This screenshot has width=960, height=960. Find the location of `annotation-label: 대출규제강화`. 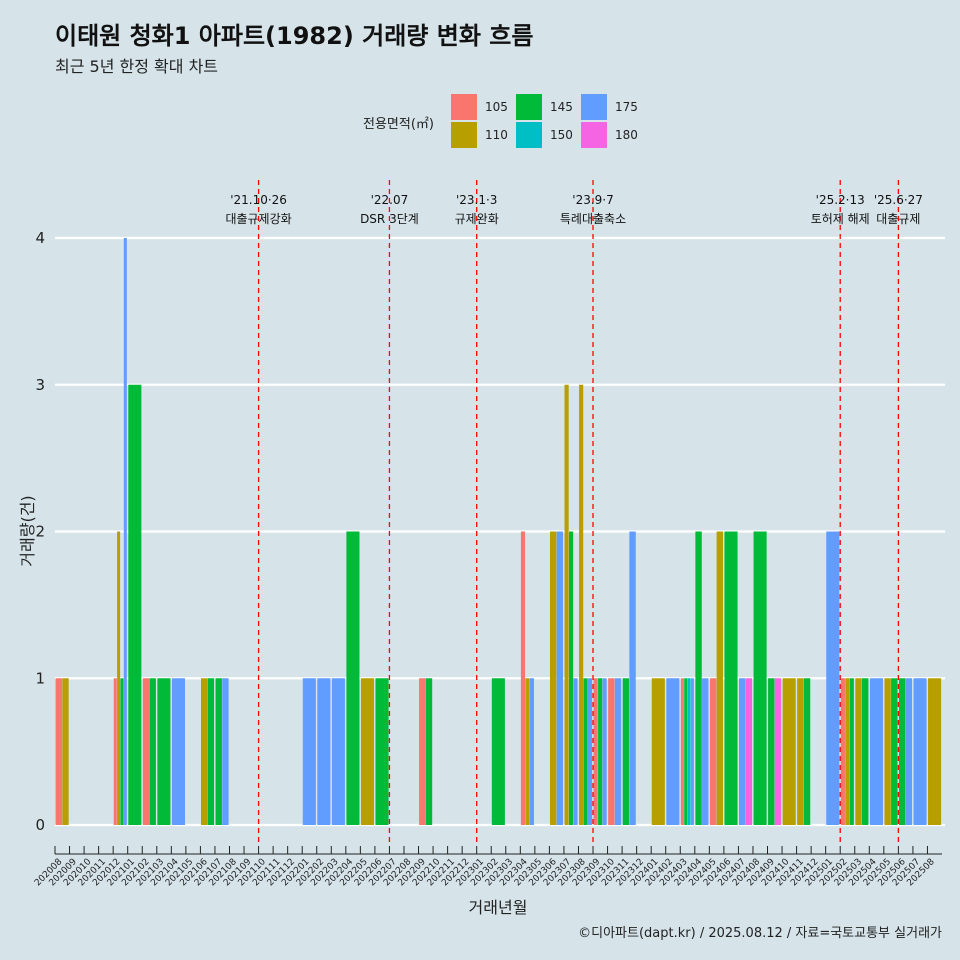

annotation-label: 대출규제강화 is located at coordinates (258, 219).